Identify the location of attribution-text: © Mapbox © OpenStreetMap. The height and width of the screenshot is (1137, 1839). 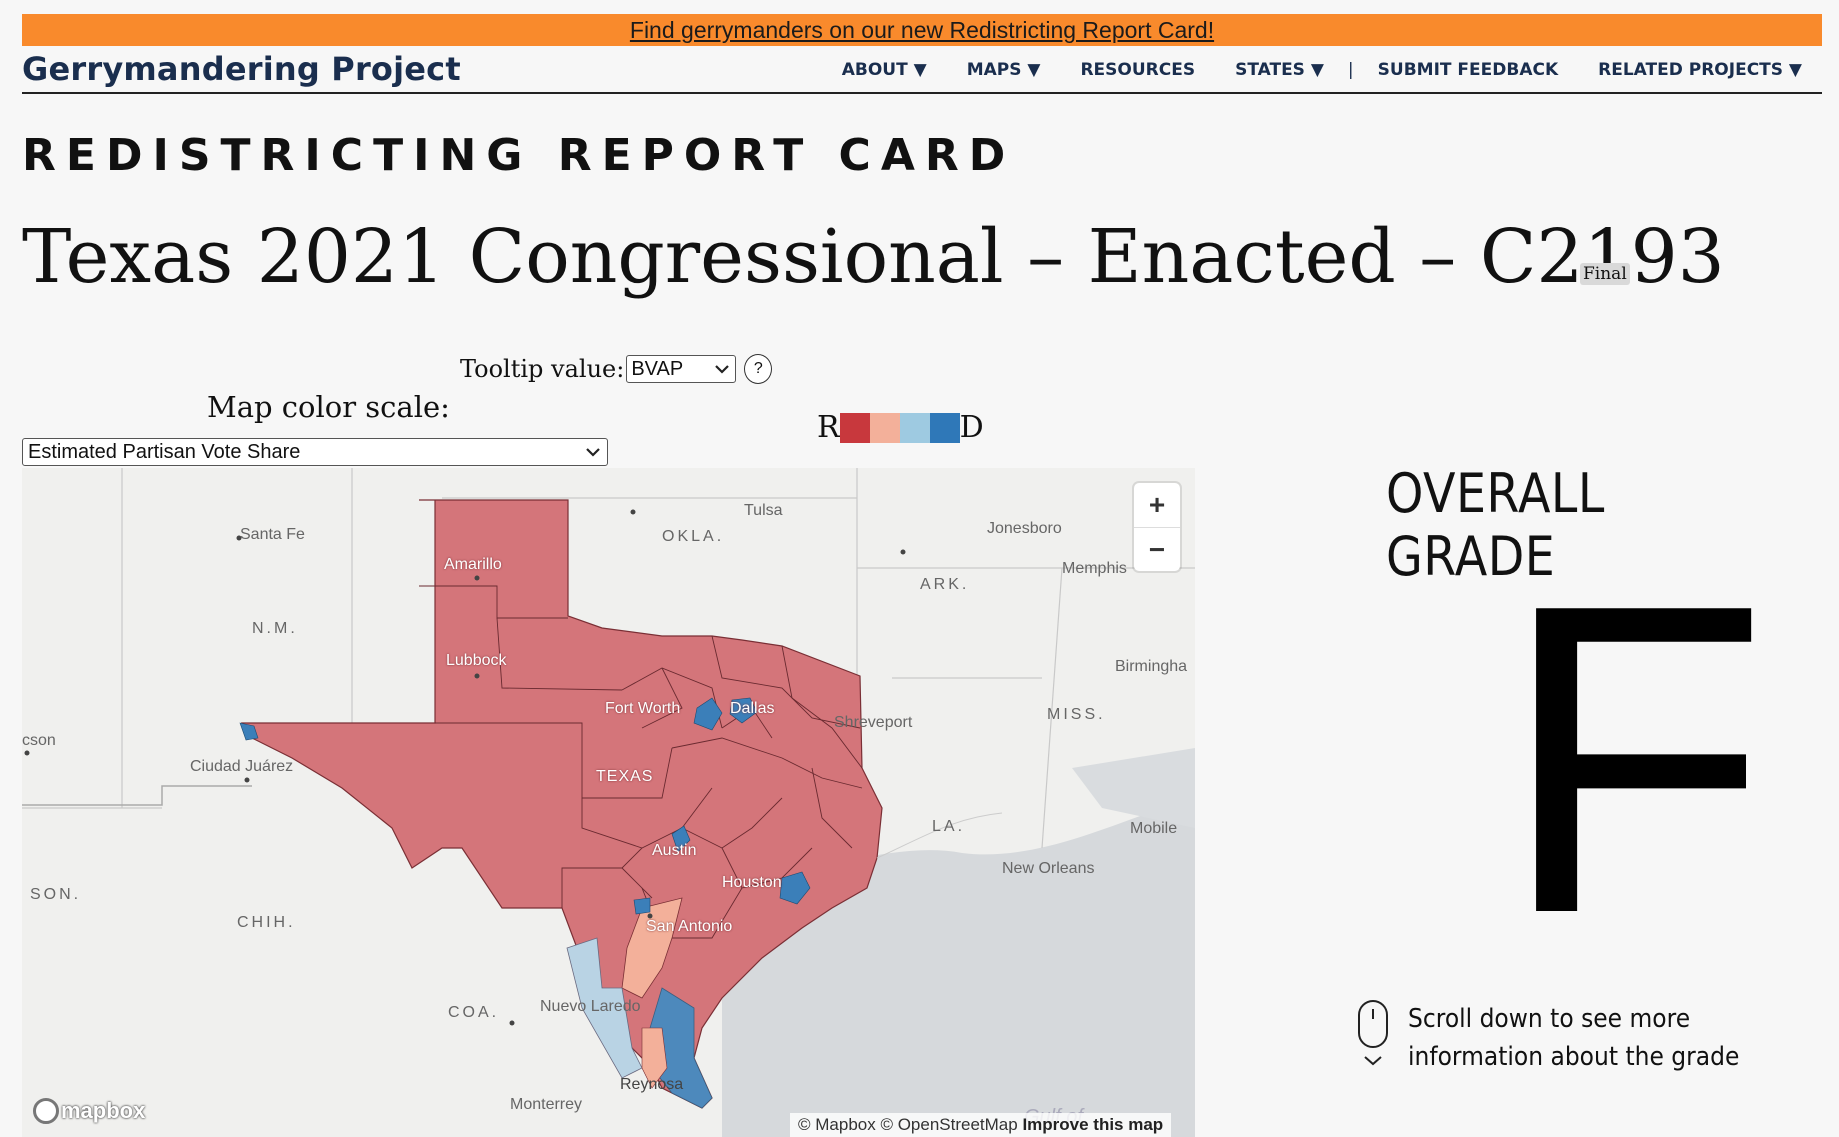
(910, 1124).